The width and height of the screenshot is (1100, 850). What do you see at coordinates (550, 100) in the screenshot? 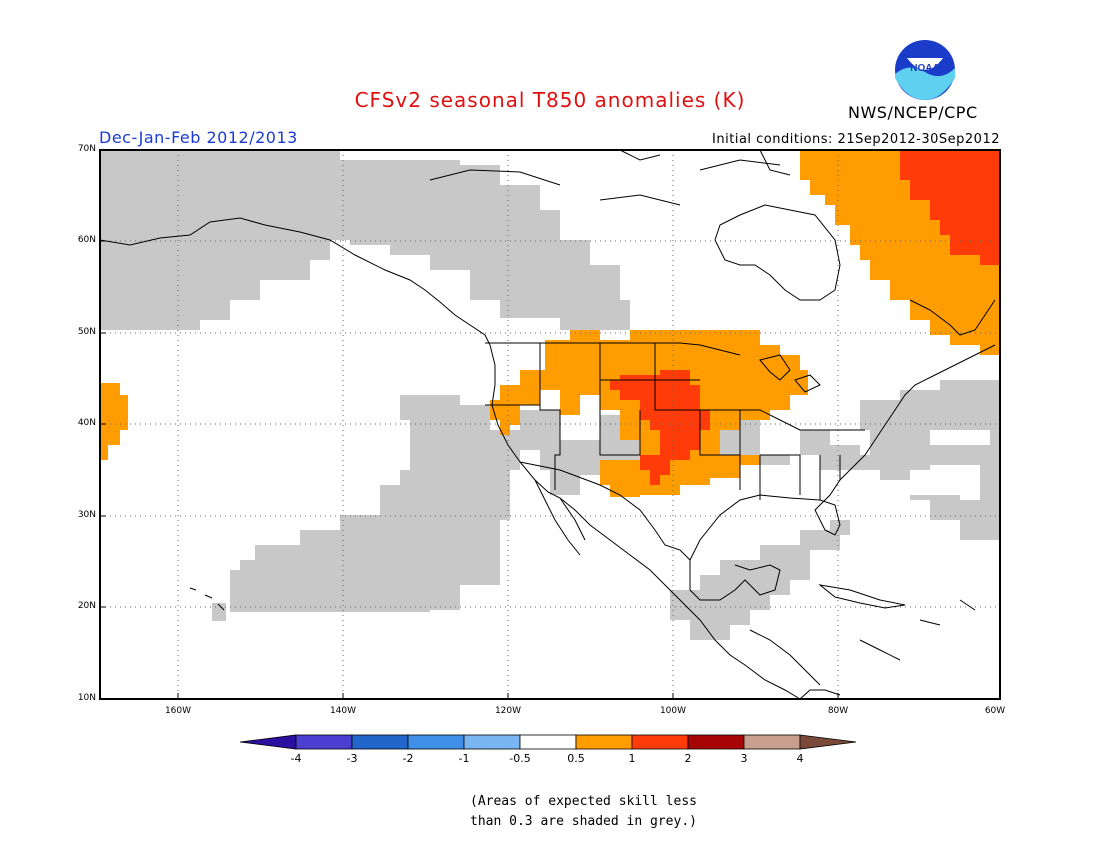
I see `chart-title: CFSv2 seasonal T850 anomalies (K)` at bounding box center [550, 100].